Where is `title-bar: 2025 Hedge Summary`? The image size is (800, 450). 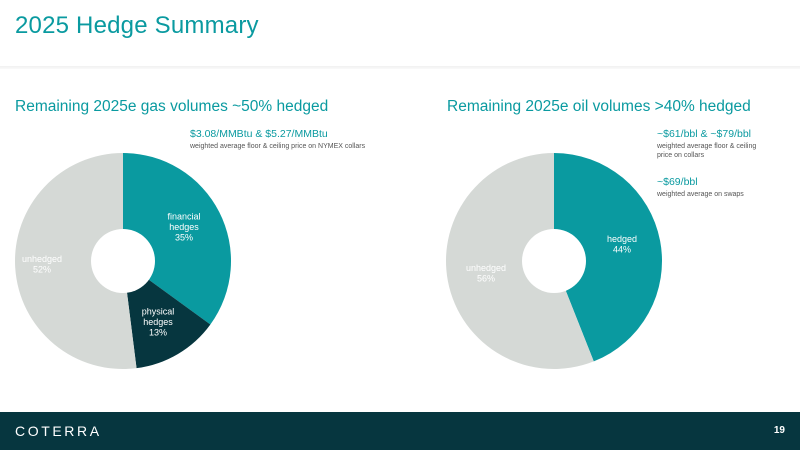 title-bar: 2025 Hedge Summary is located at coordinates (400, 33).